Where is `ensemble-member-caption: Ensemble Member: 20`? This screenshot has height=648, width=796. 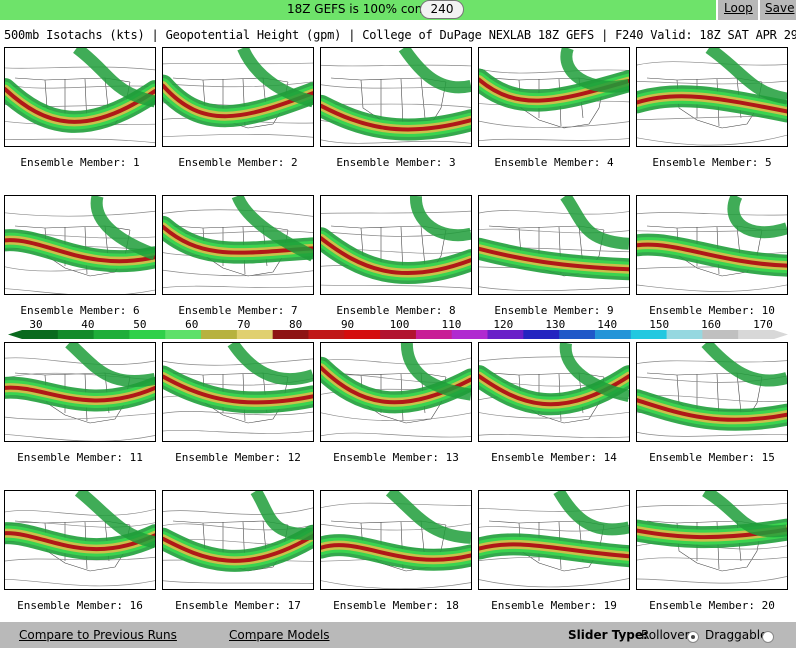
ensemble-member-caption: Ensemble Member: 20 is located at coordinates (712, 605).